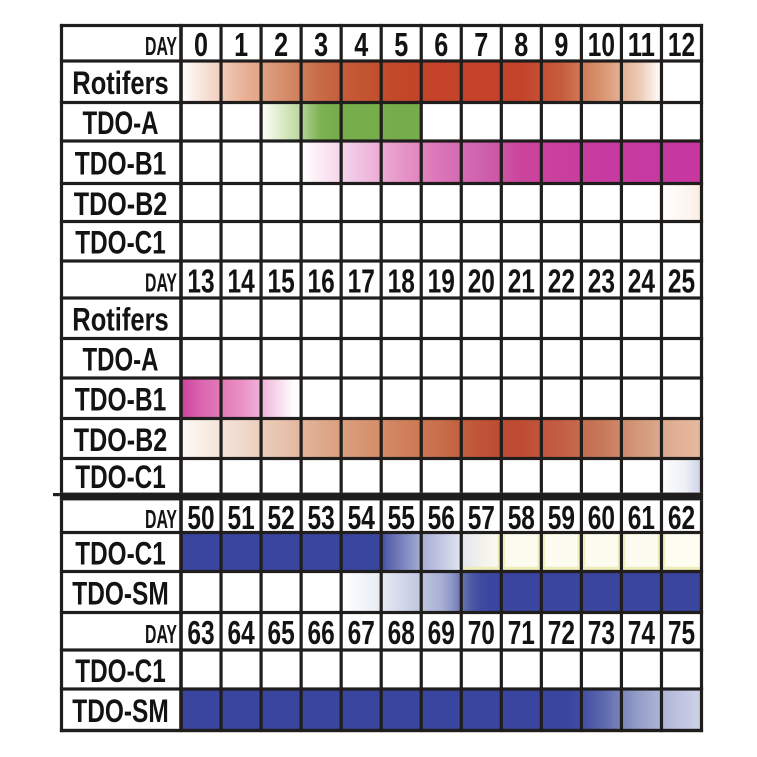 Image resolution: width=757 pixels, height=757 pixels. I want to click on svg-text: 12, so click(681, 45).